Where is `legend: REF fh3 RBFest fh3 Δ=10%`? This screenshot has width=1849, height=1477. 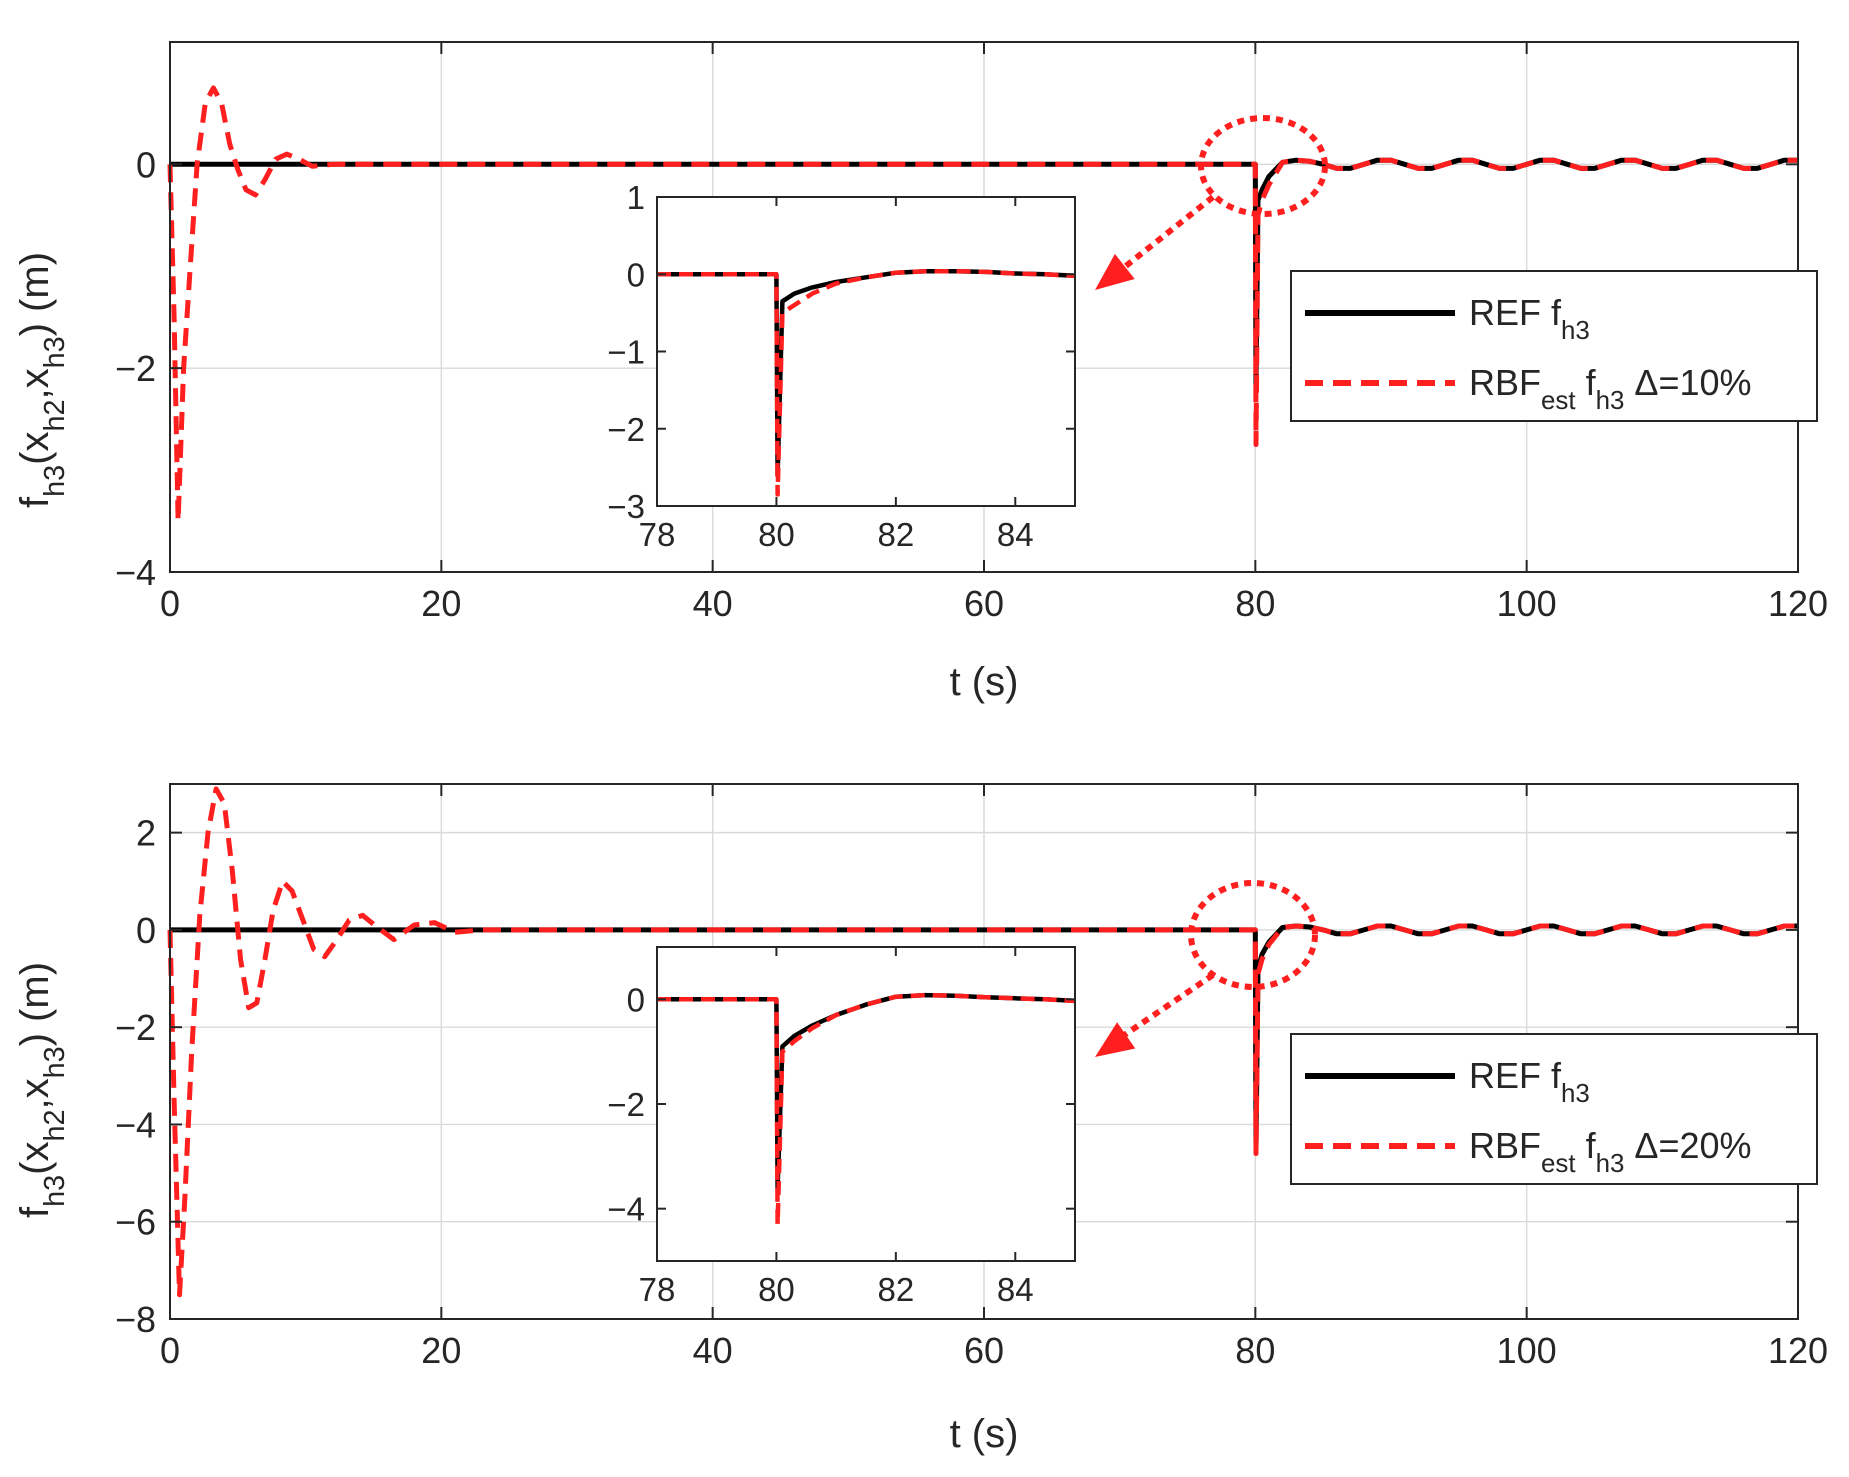 legend: REF fh3 RBFest fh3 Δ=10% is located at coordinates (1554, 346).